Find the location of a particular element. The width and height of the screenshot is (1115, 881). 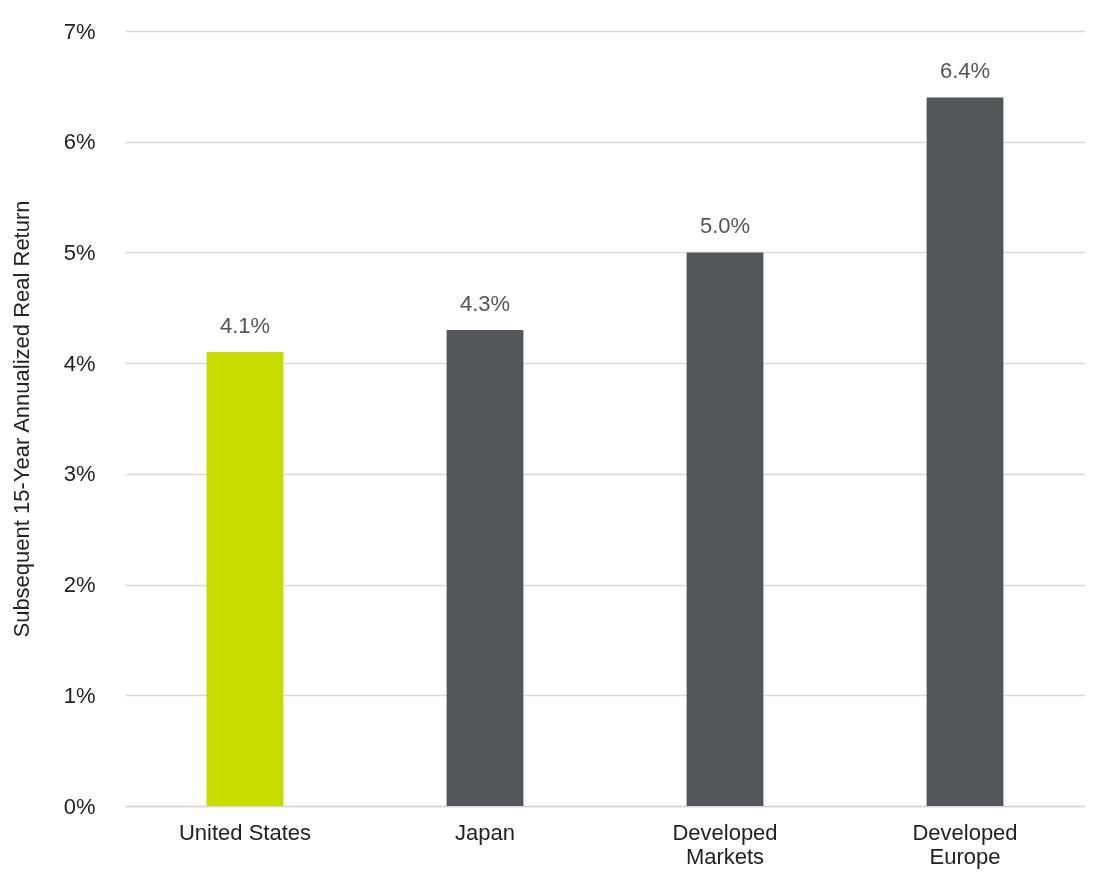

data-label: 5.0% is located at coordinates (725, 226).